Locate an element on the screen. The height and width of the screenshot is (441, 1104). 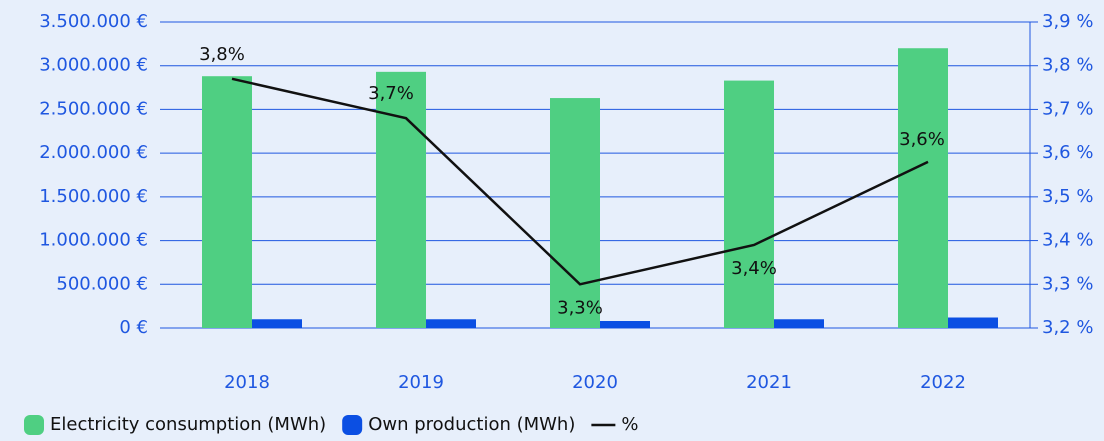
data-label: 3,8% is located at coordinates (222, 54).